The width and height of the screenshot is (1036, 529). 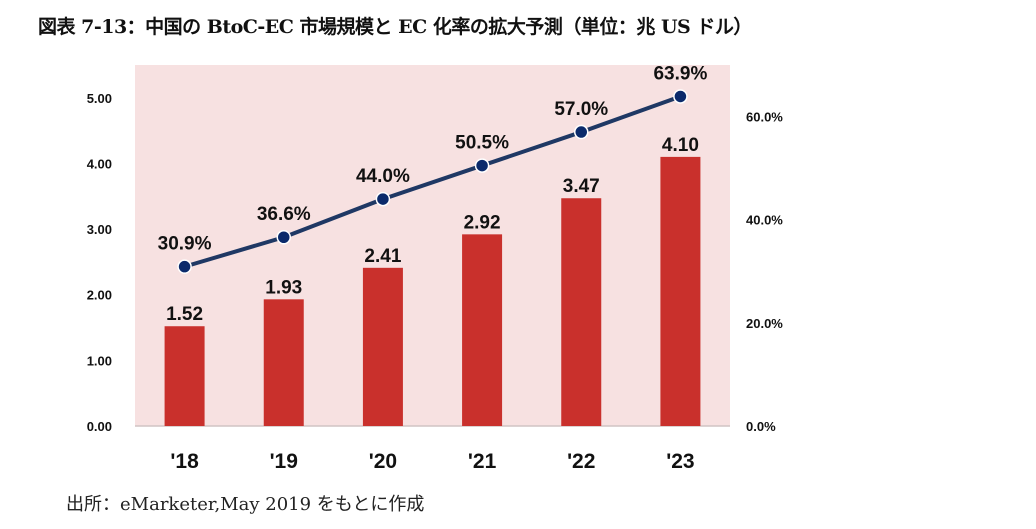 What do you see at coordinates (184, 314) in the screenshot?
I see `bar-data-label: 1.52` at bounding box center [184, 314].